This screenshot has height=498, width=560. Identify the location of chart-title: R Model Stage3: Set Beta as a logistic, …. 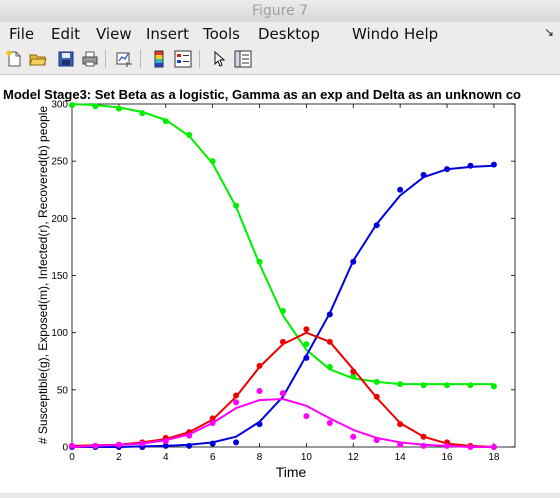
(260, 94).